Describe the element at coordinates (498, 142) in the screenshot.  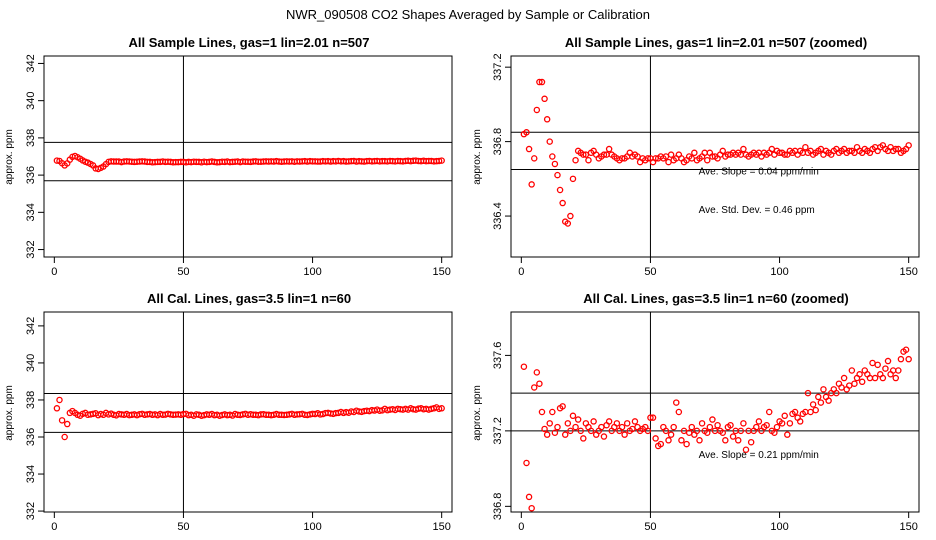
I see `panel-2-ytick-label: 336.8` at that location.